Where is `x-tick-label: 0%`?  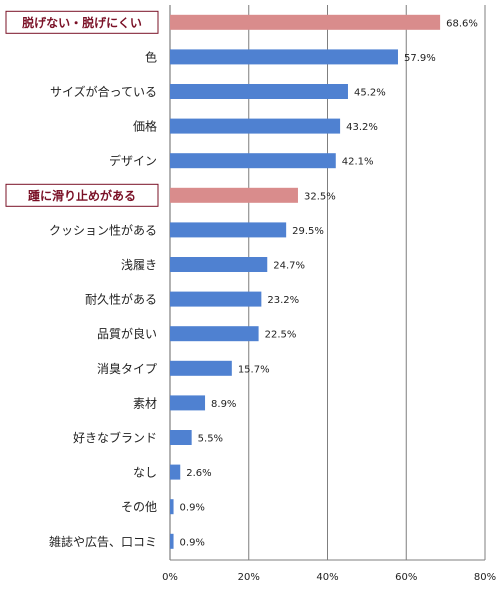
x-tick-label: 0% is located at coordinates (170, 577).